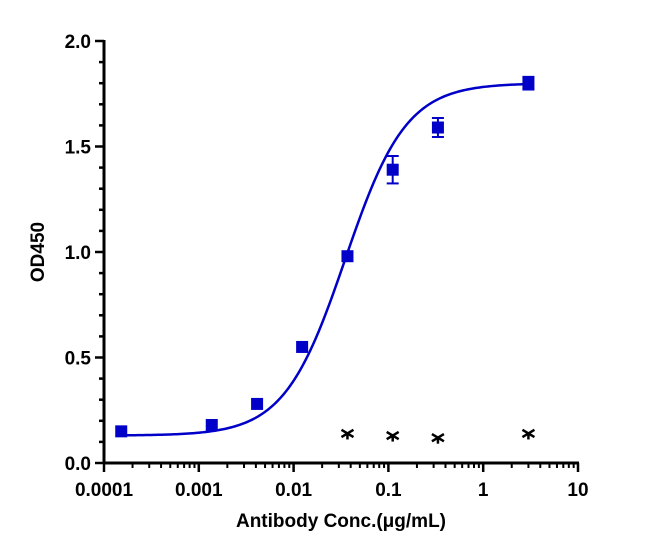 Image resolution: width=659 pixels, height=554 pixels. Describe the element at coordinates (78, 253) in the screenshot. I see `y-tick-label: 1.0` at that location.